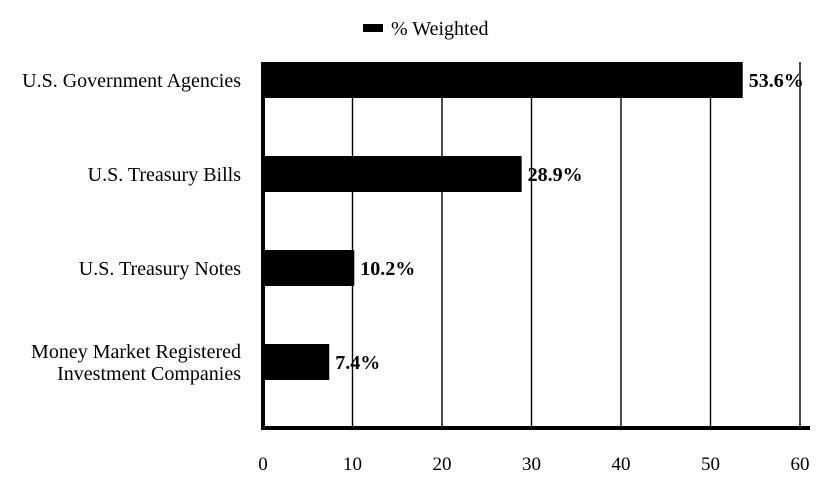  Describe the element at coordinates (439, 29) in the screenshot. I see `legend-label: % Weighted` at that location.